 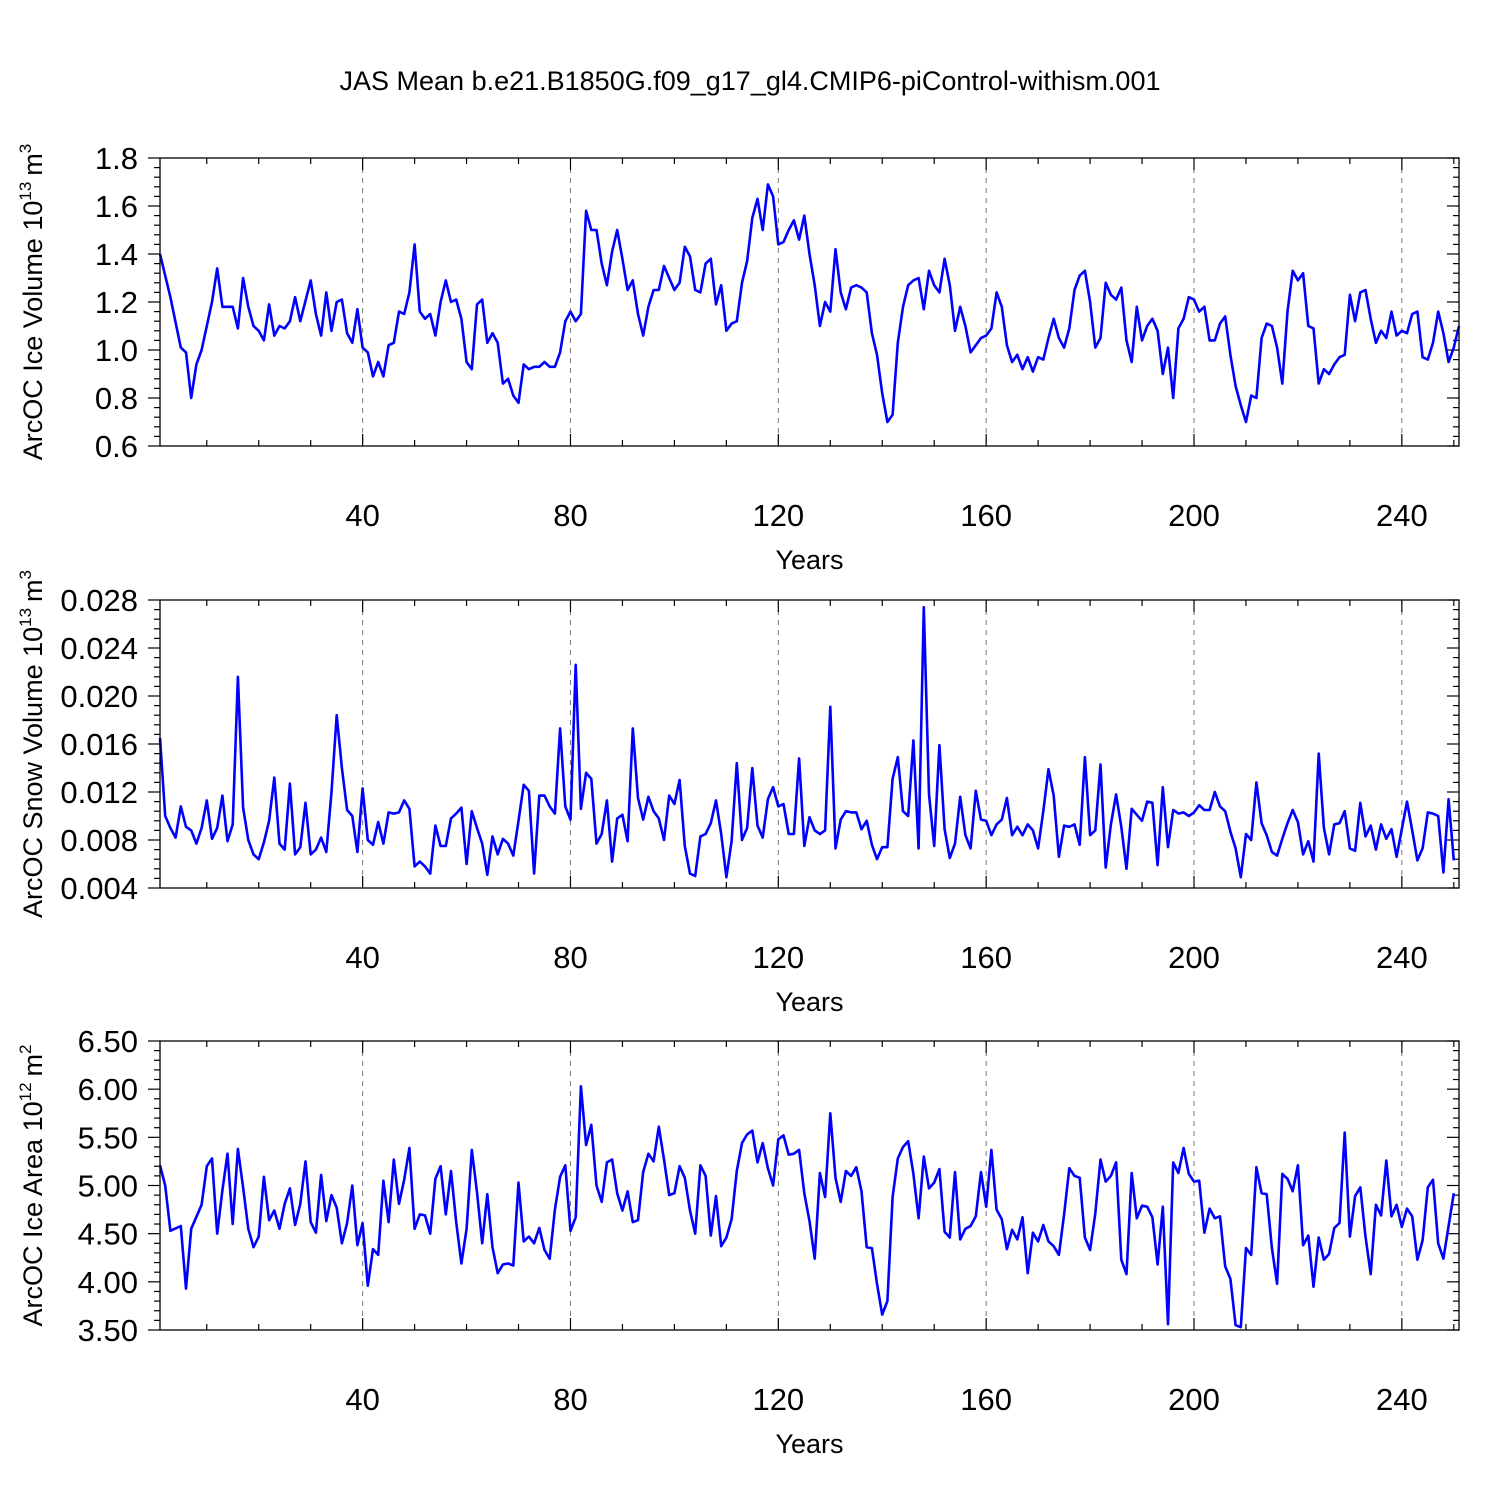 I want to click on y-tick-label: 0.008, so click(x=99, y=840).